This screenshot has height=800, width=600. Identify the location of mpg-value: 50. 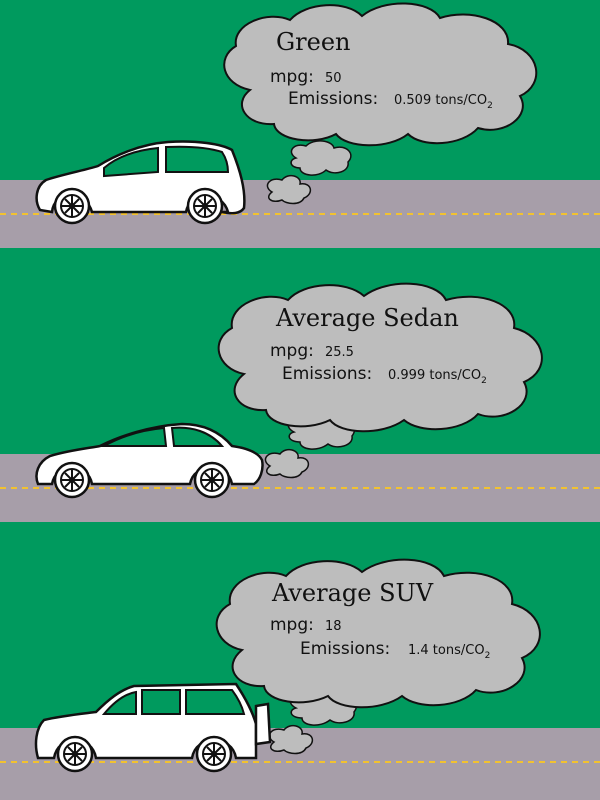
(333, 78).